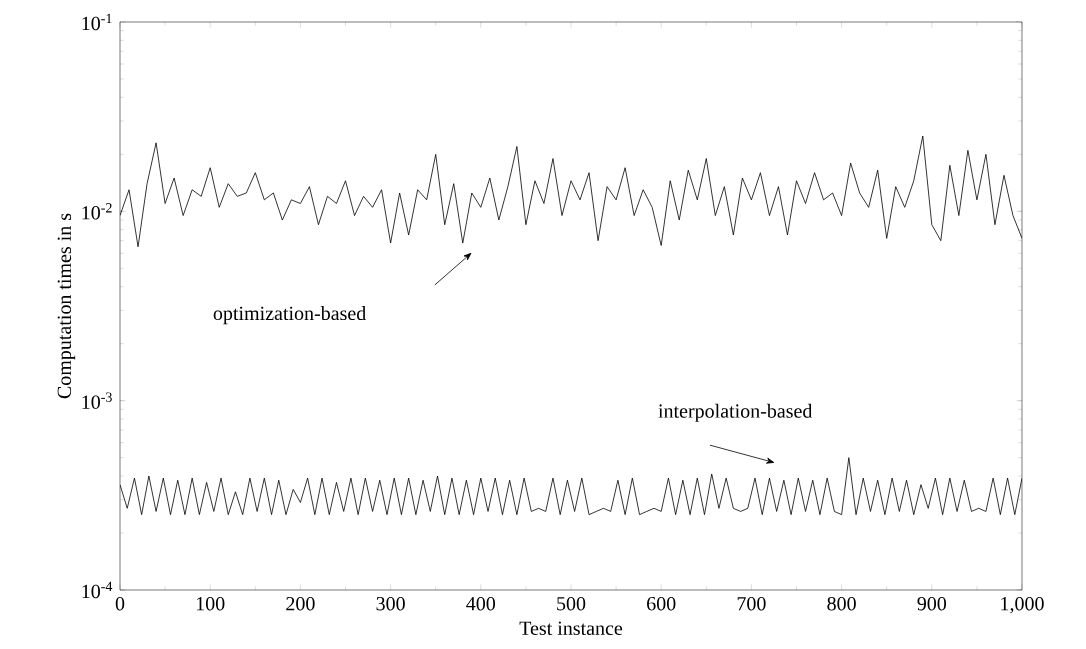 The width and height of the screenshot is (1086, 649). What do you see at coordinates (97, 400) in the screenshot?
I see `y-tick-label: 10$^{-3}$` at bounding box center [97, 400].